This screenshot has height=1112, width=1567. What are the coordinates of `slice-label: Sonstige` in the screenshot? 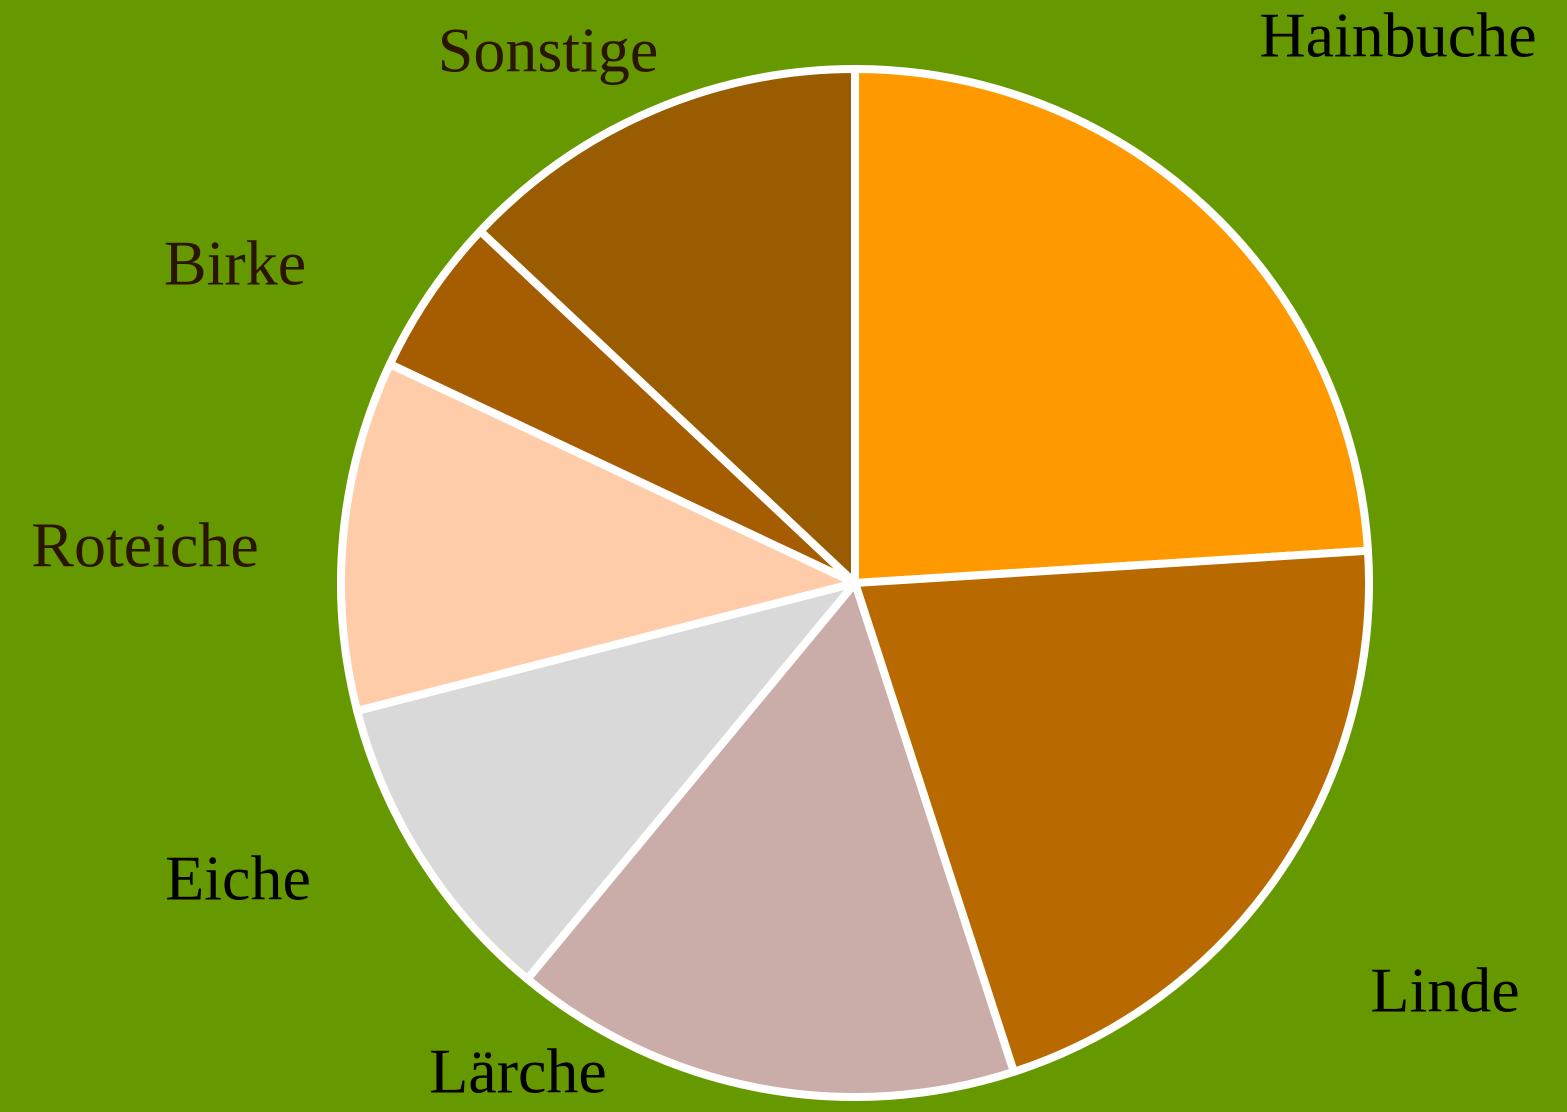 It's located at (548, 50).